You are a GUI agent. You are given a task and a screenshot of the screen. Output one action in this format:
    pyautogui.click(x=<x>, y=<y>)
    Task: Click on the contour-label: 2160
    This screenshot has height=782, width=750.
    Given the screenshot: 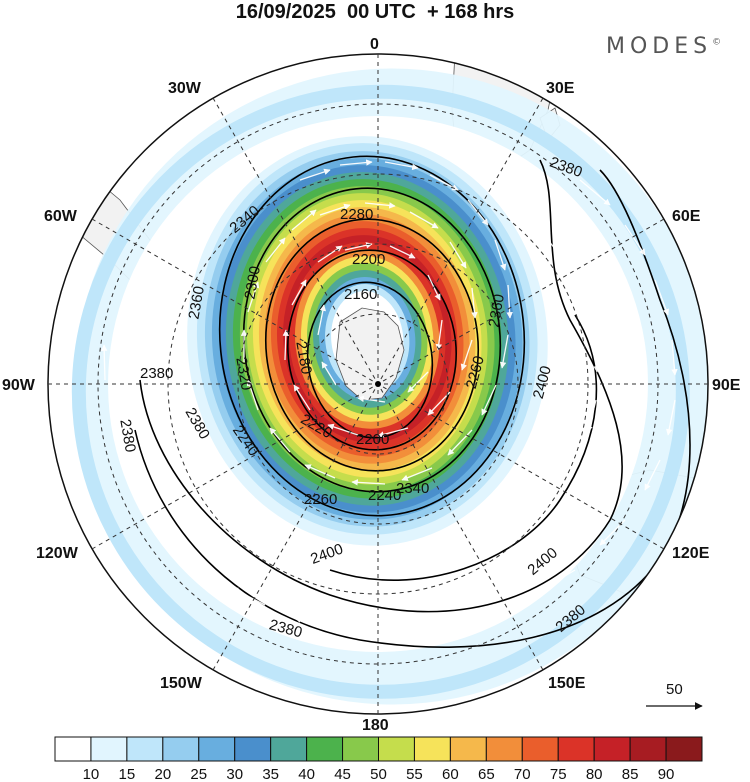 What is the action you would take?
    pyautogui.click(x=360, y=294)
    